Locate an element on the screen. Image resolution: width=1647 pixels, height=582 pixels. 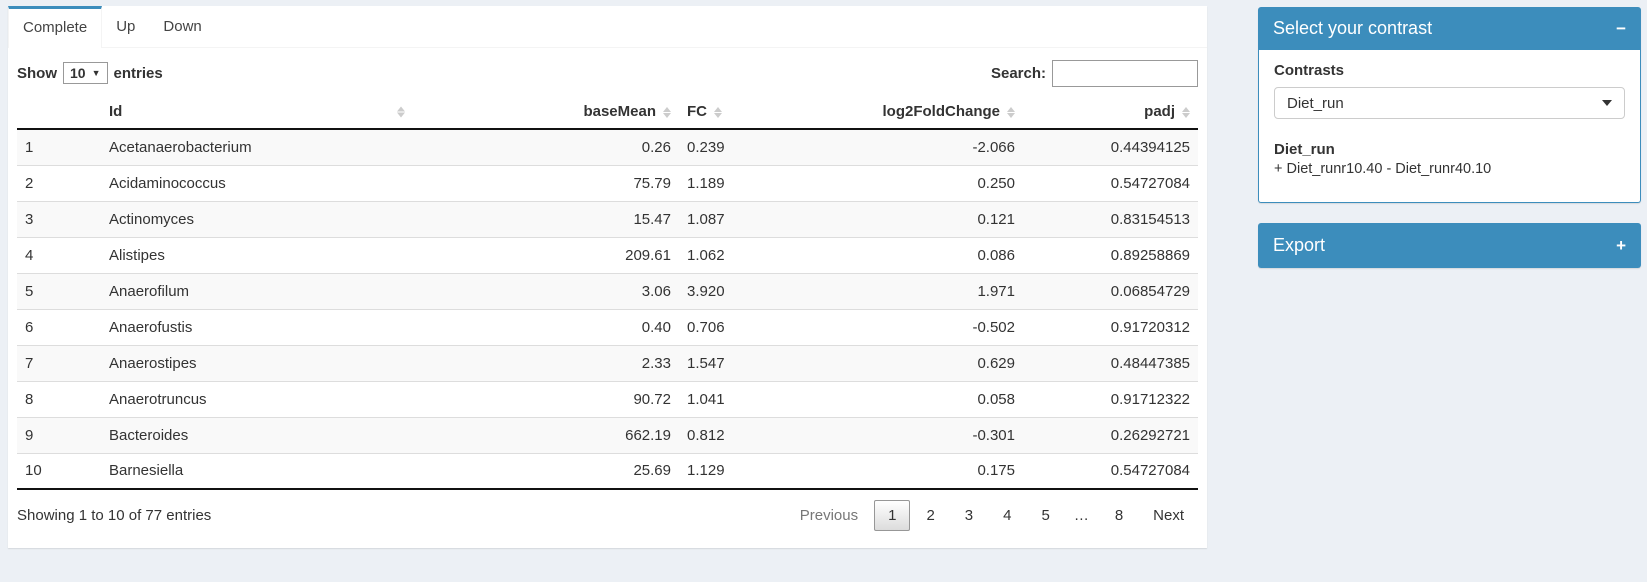
contrast-formula: + Diet_runr10.40 - Diet_runr40.10 is located at coordinates (1383, 169).